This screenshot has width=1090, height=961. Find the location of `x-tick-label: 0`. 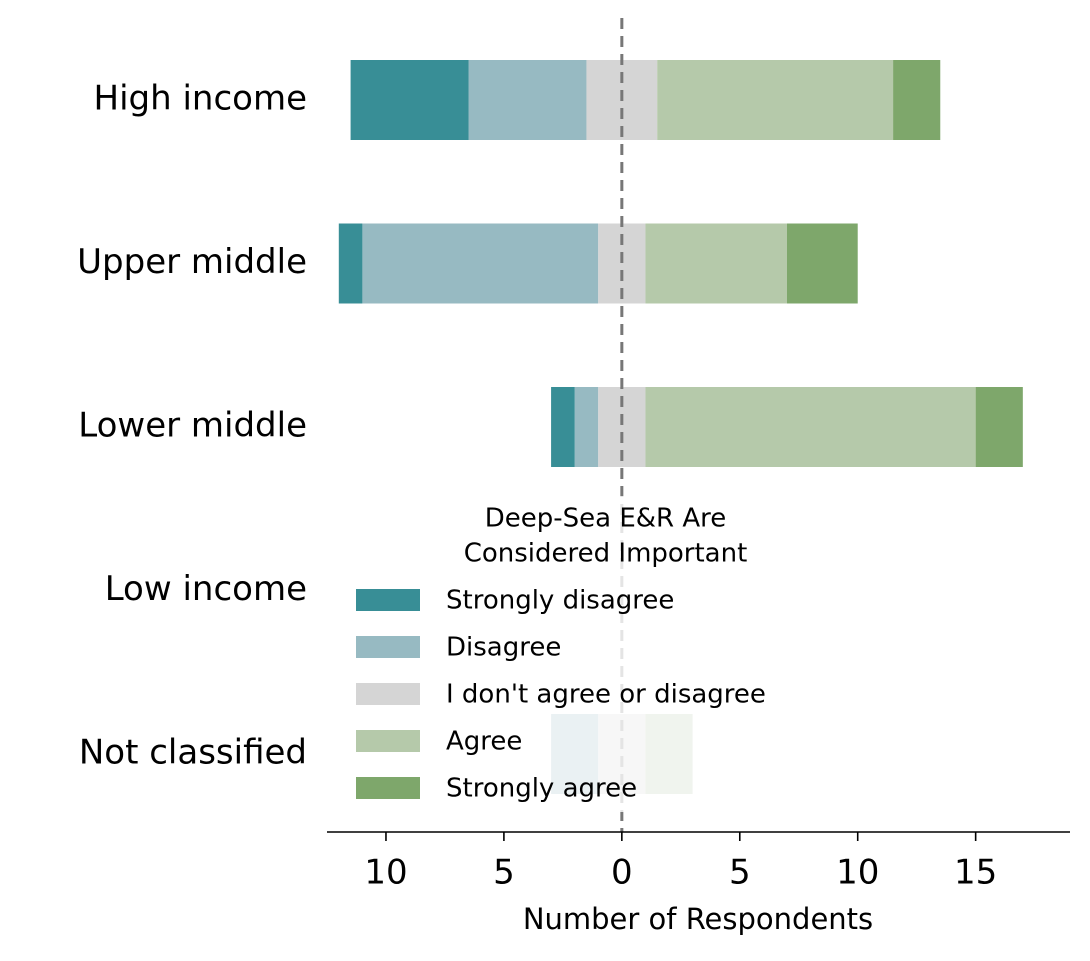

x-tick-label: 0 is located at coordinates (622, 873).